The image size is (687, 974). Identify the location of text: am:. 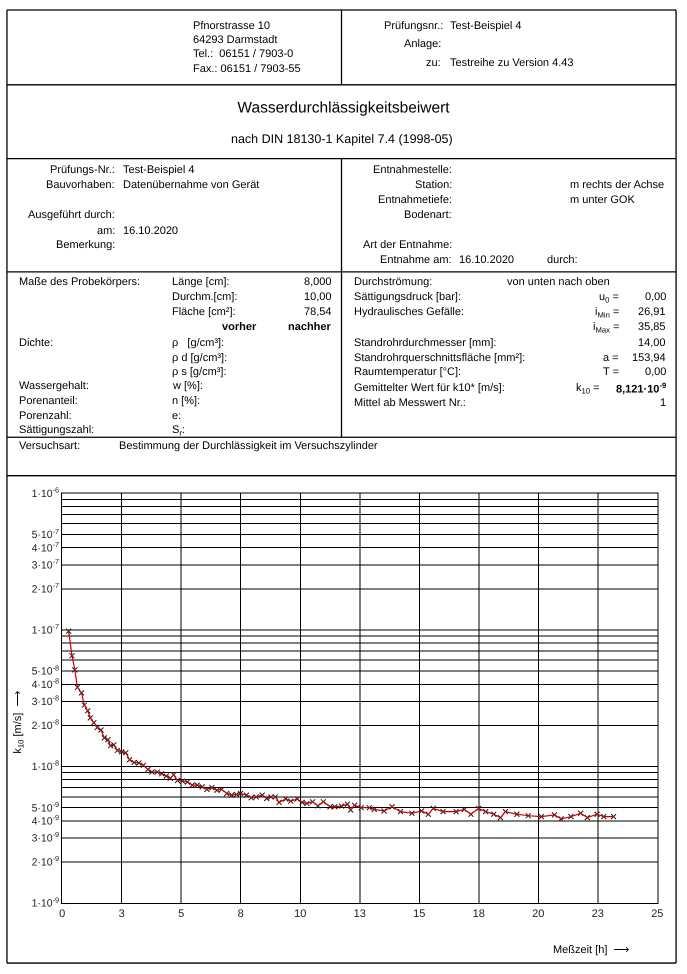
(106, 231).